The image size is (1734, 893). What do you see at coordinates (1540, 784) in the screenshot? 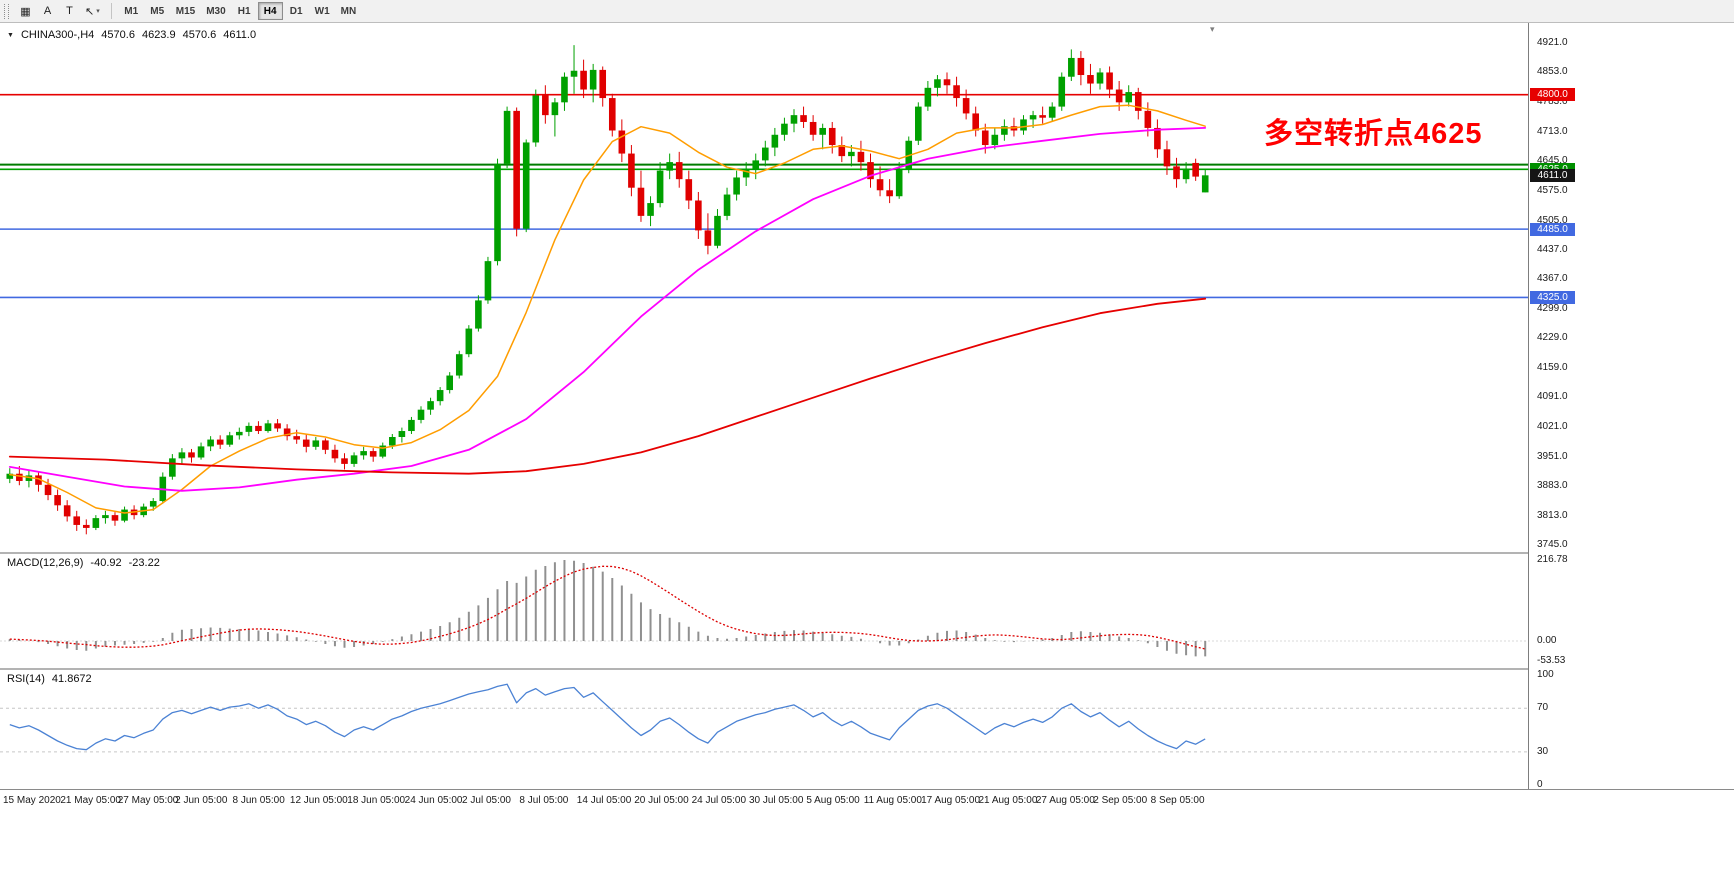
I see `rsi-axis-label: 0` at bounding box center [1540, 784].